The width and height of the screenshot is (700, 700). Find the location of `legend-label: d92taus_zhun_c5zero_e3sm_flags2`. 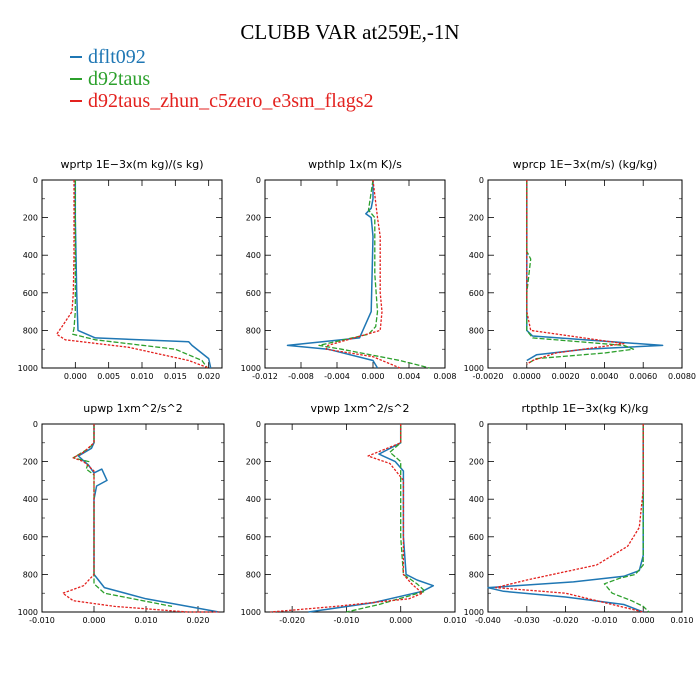

legend-label: d92taus_zhun_c5zero_e3sm_flags2 is located at coordinates (231, 101).